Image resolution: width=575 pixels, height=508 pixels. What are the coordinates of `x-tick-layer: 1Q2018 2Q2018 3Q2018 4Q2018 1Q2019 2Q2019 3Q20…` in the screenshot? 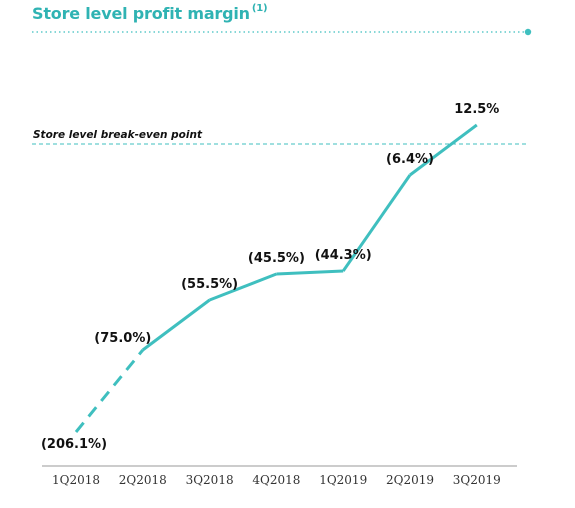 It's located at (276, 480).